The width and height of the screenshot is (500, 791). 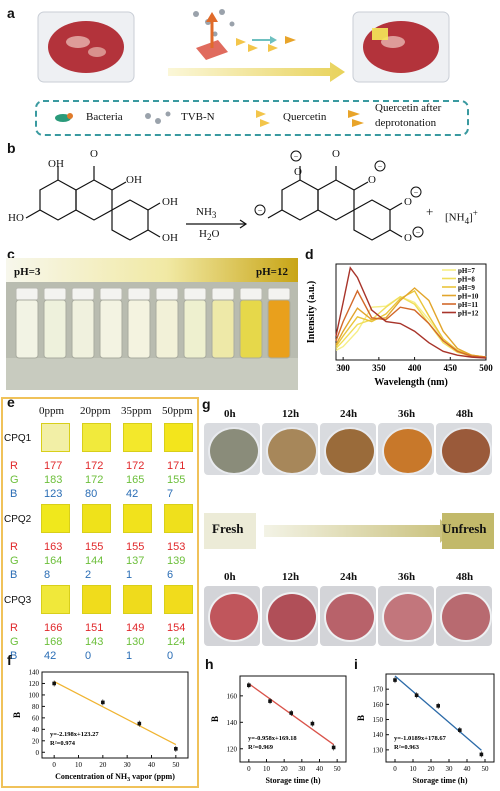 I want to click on series-line-pH=8, so click(x=411, y=326).